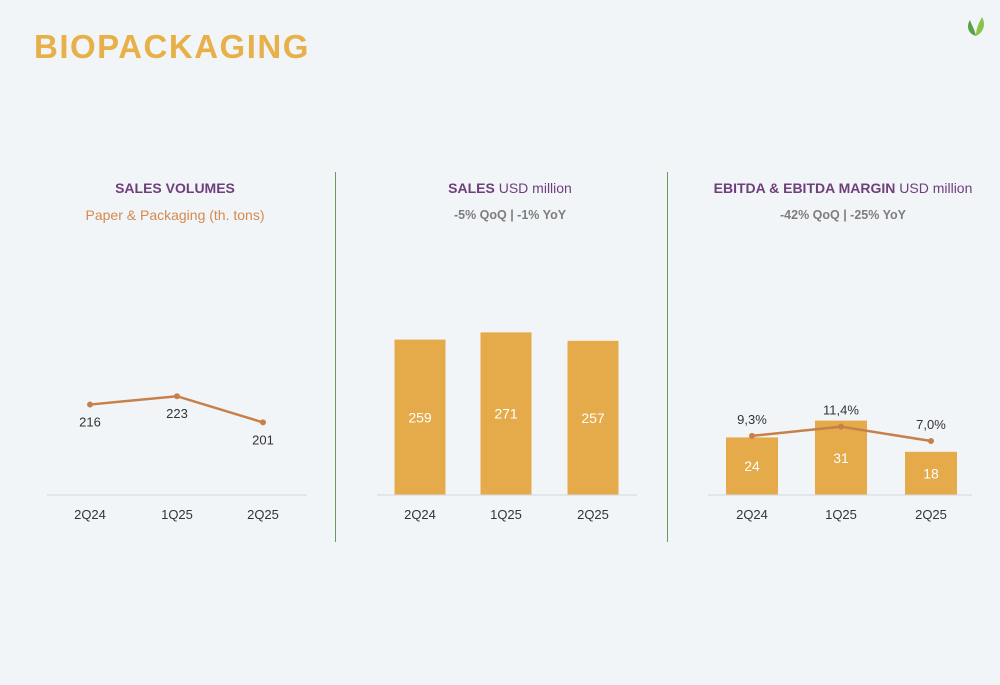  I want to click on panel-title-text: EBITDA & EBITDA MARGIN, so click(804, 188).